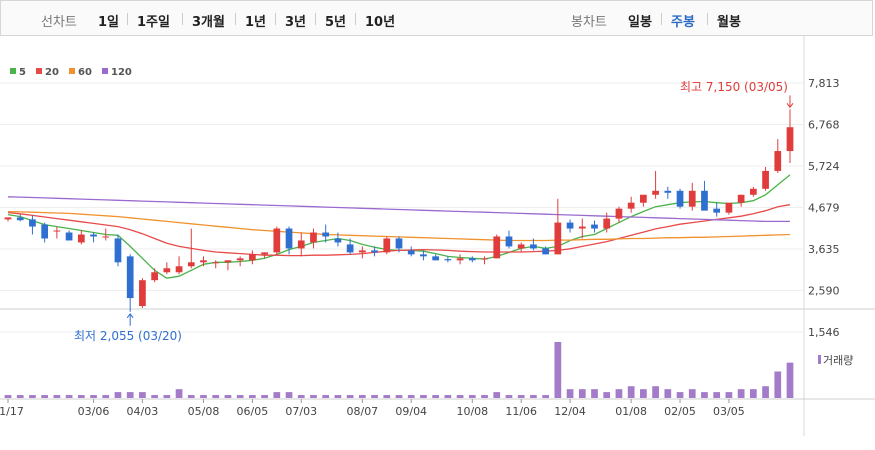  What do you see at coordinates (12, 411) in the screenshot?
I see `x-tick-label: 01/17` at bounding box center [12, 411].